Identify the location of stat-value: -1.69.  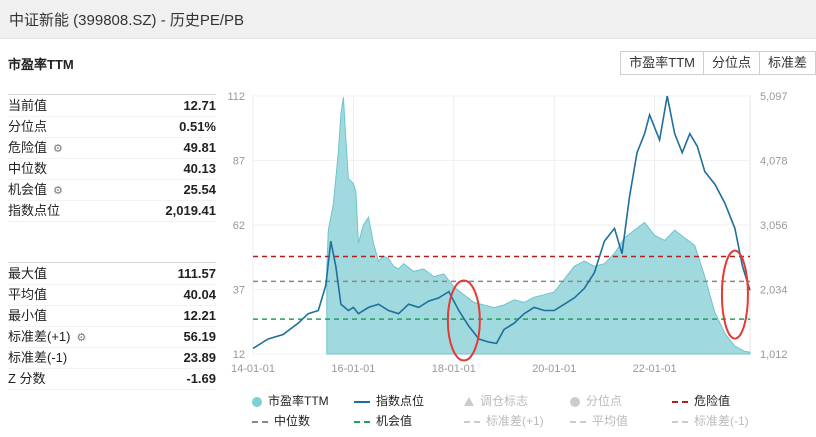
(201, 378).